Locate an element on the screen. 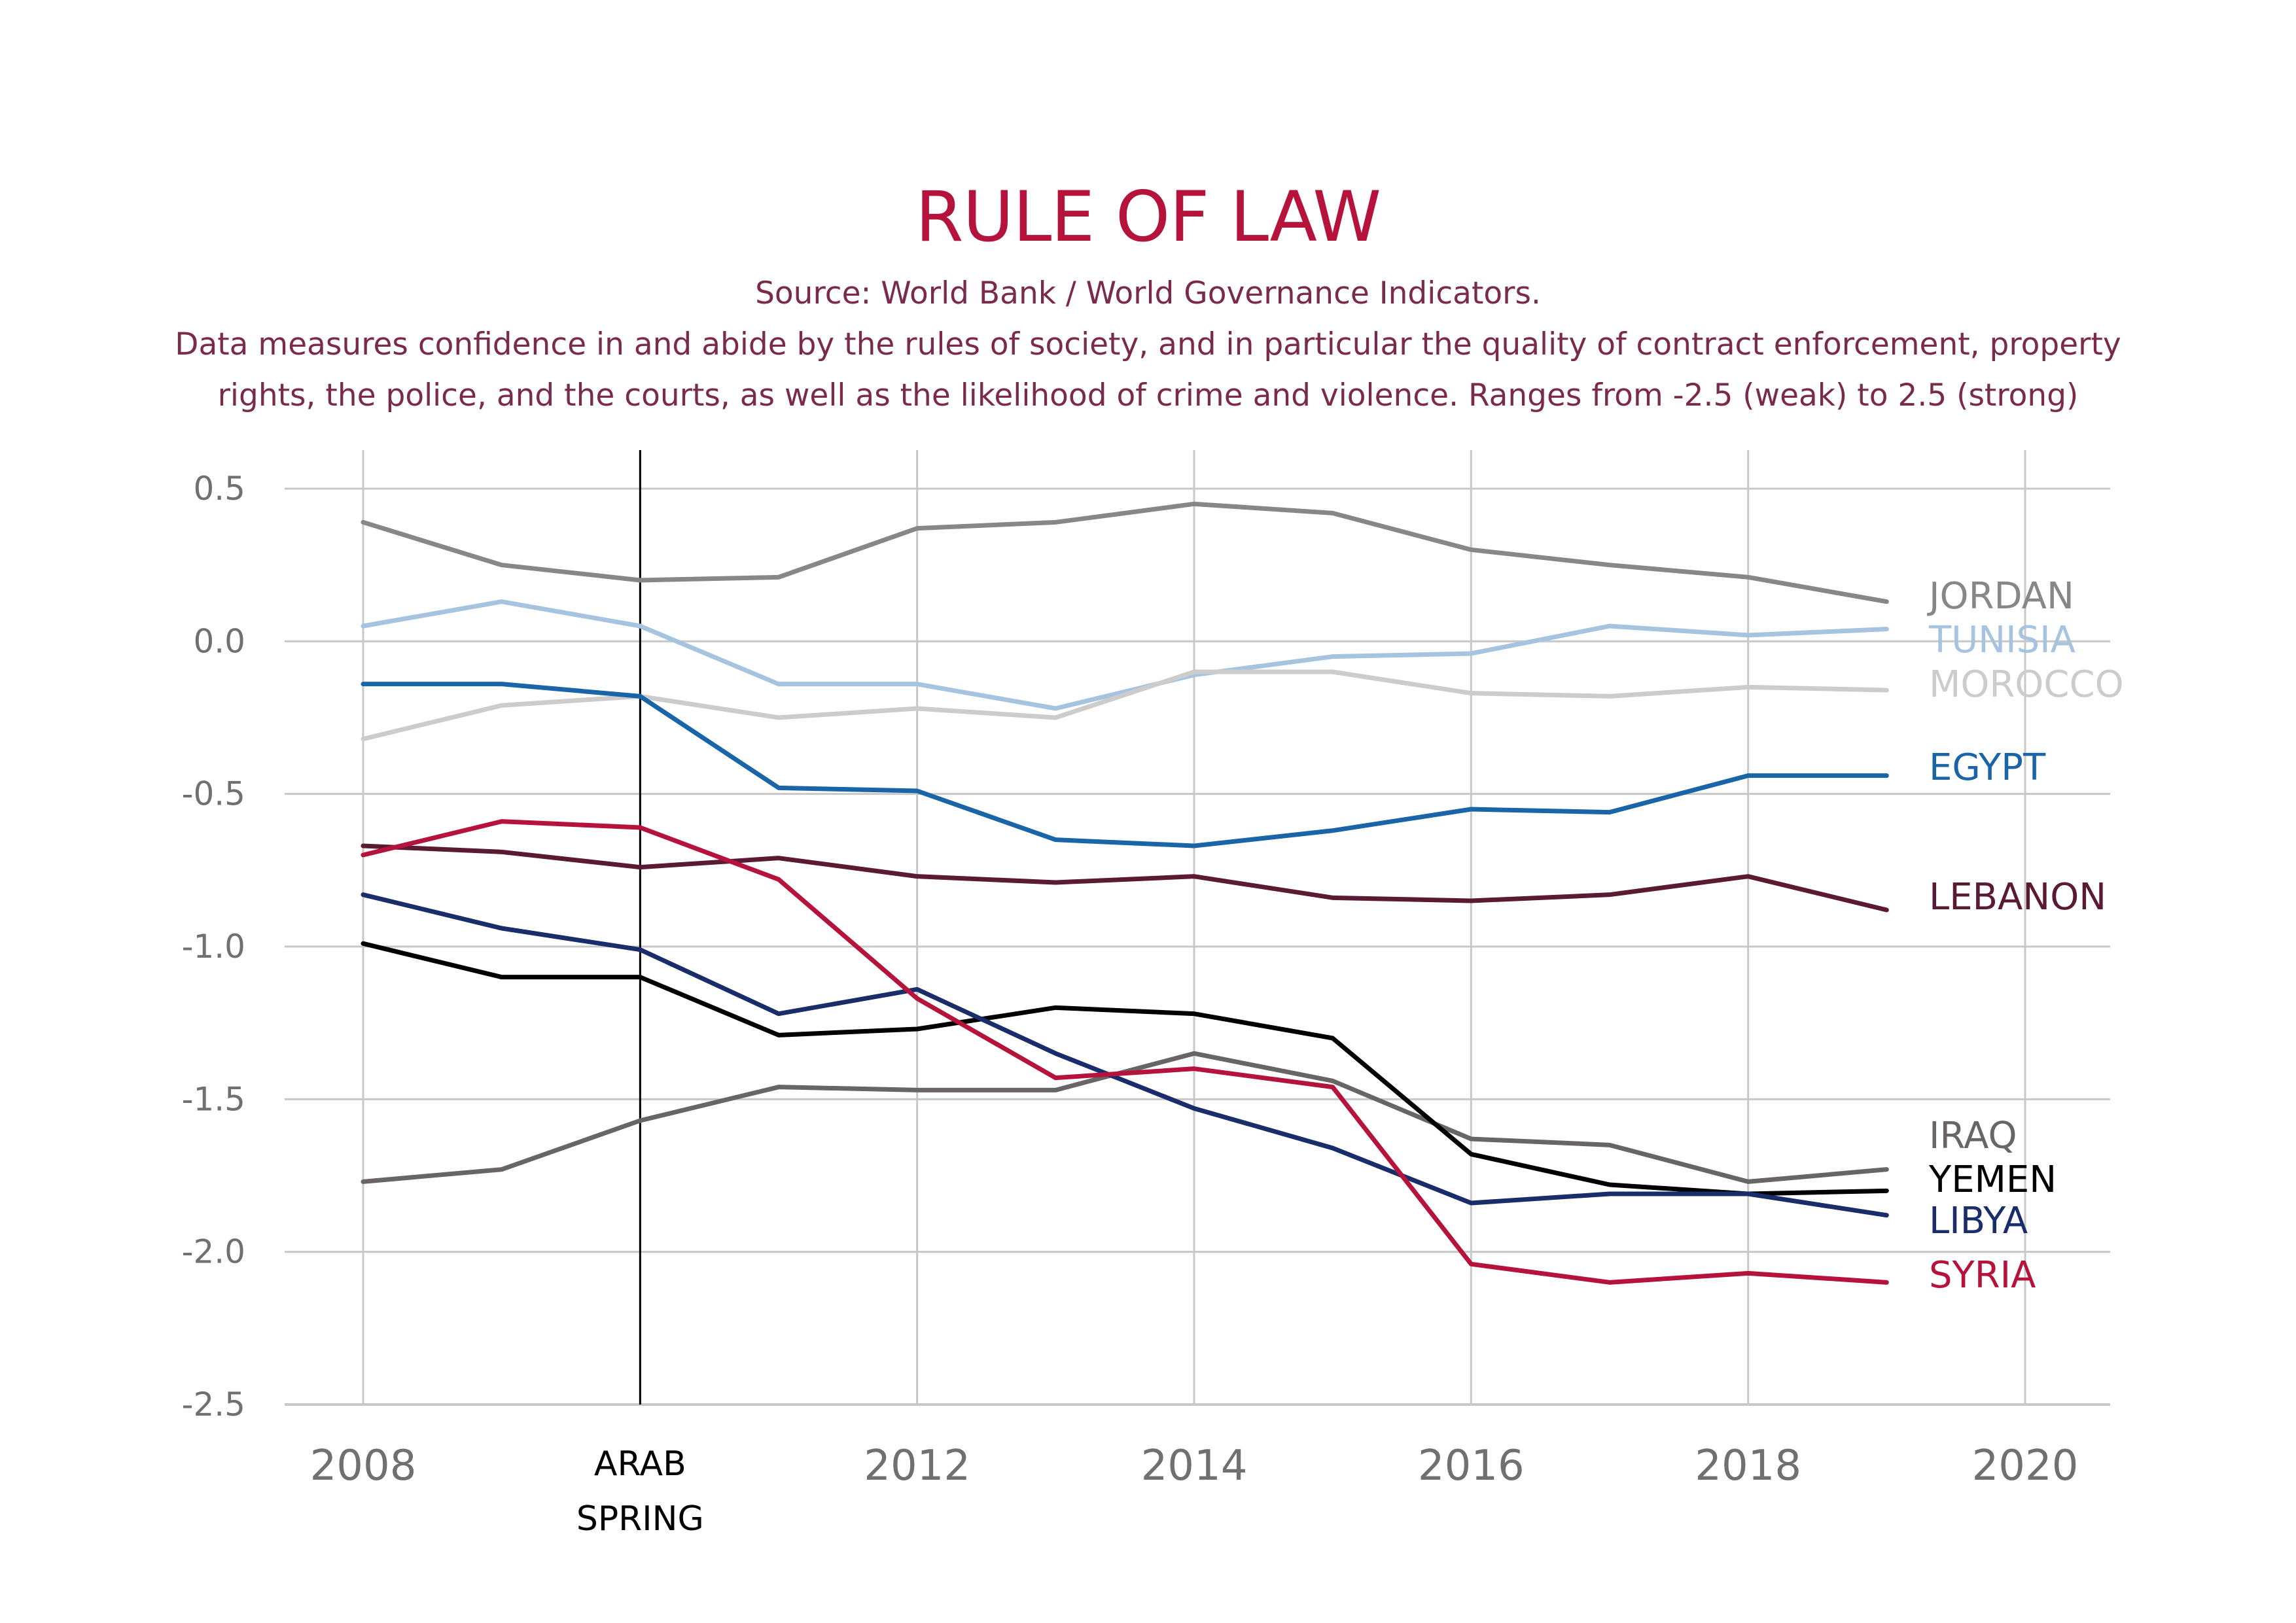 This screenshot has width=2296, height=1623. x-tick-label: 2018 is located at coordinates (1748, 1466).